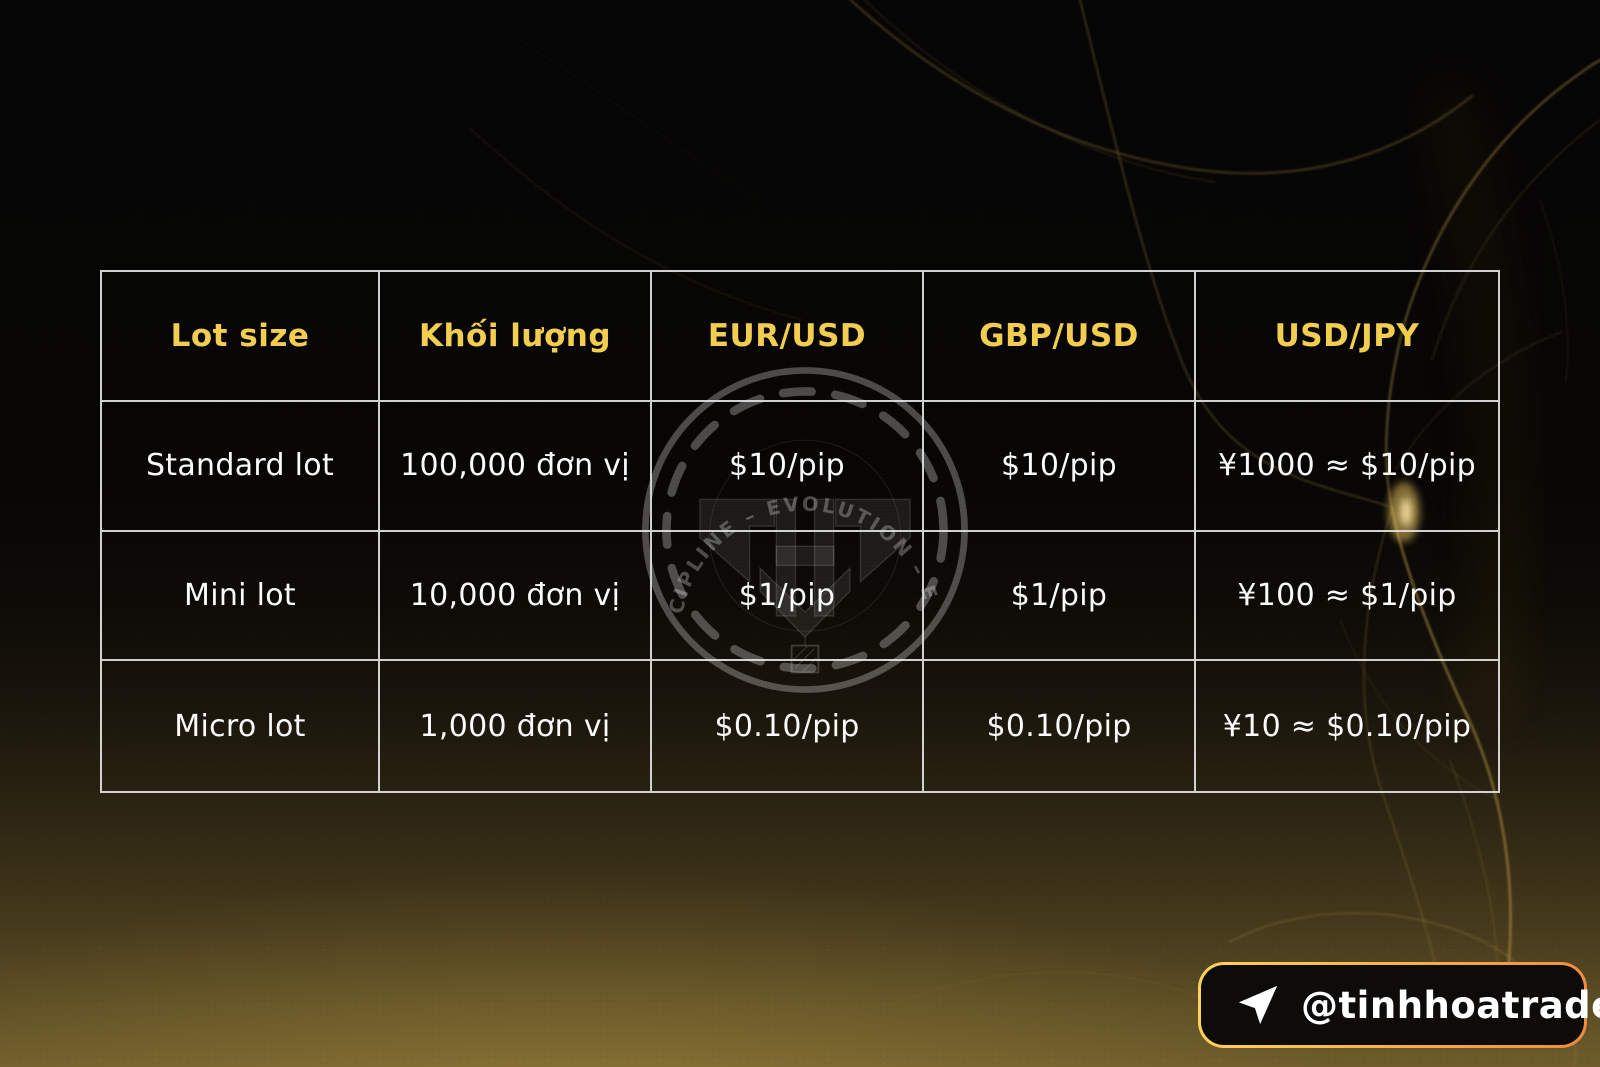 The height and width of the screenshot is (1067, 1600). Describe the element at coordinates (516, 337) in the screenshot. I see `column-header-volume: Khối lượng` at that location.